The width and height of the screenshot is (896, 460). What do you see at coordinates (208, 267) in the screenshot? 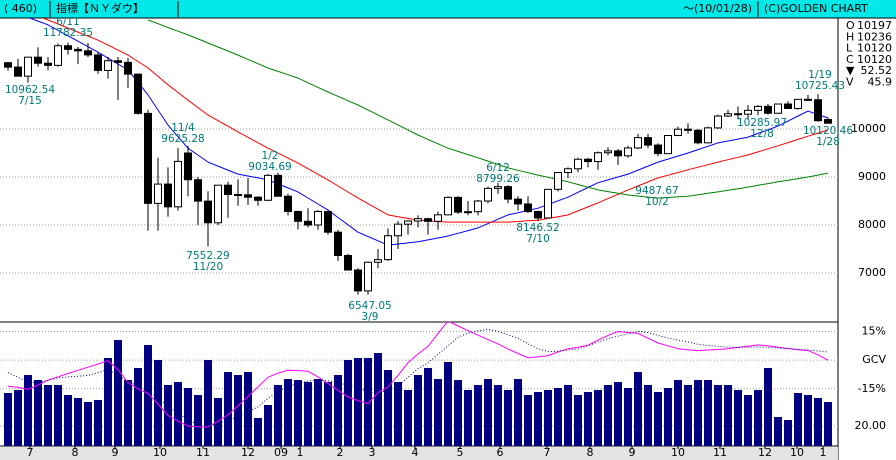
I see `annotation-date: 11/20` at bounding box center [208, 267].